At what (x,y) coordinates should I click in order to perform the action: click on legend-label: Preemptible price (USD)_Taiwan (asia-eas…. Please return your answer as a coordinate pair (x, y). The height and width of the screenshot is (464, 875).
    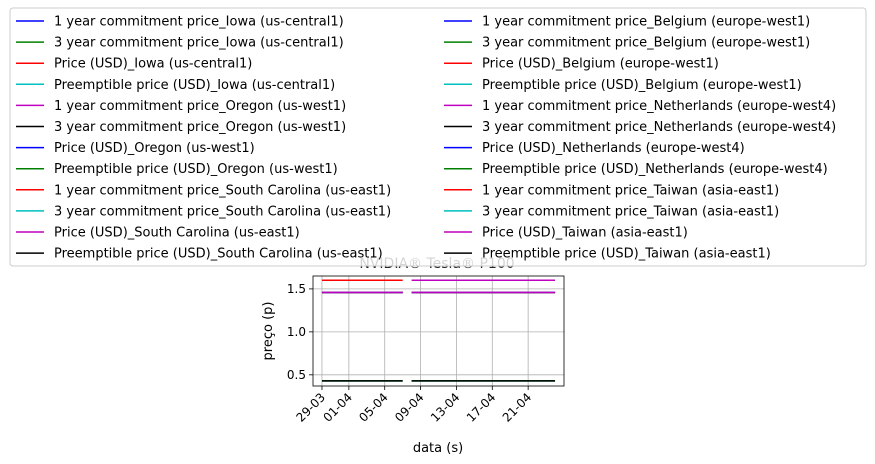
    Looking at the image, I should click on (626, 254).